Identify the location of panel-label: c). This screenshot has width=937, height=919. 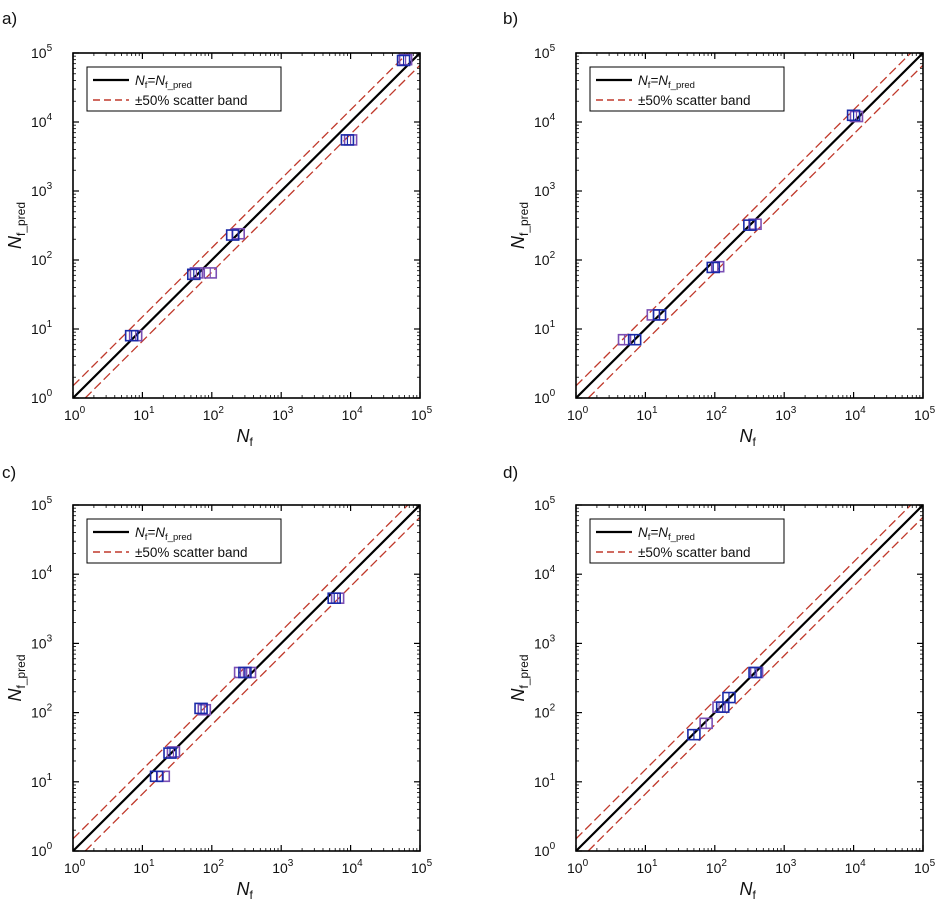
(9, 472).